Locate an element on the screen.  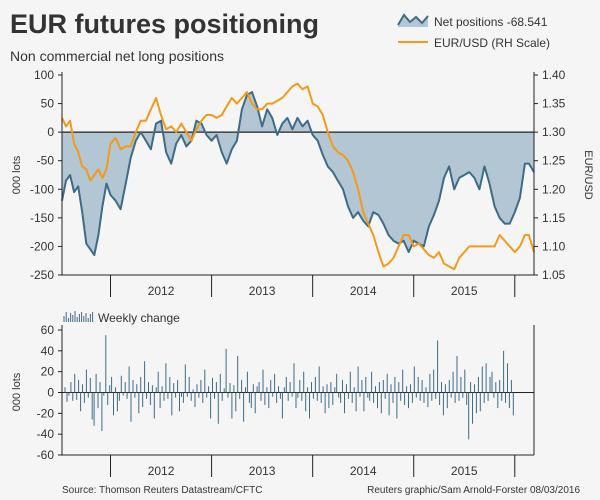
left-tick-label: -200 is located at coordinates (42, 246).